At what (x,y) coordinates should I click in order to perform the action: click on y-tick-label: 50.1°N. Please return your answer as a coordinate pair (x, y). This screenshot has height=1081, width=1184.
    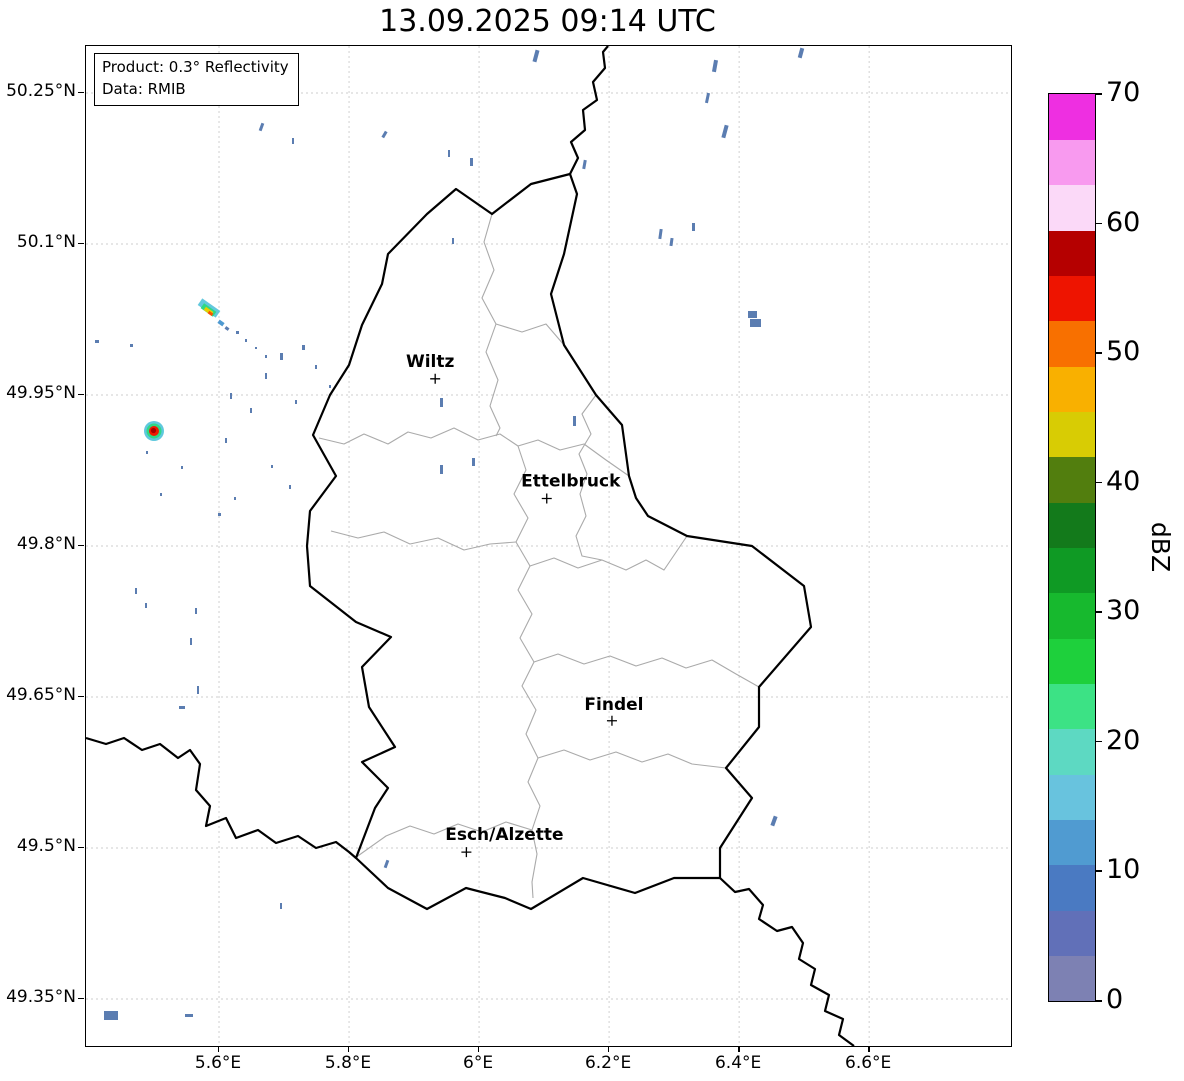
    Looking at the image, I should click on (46, 242).